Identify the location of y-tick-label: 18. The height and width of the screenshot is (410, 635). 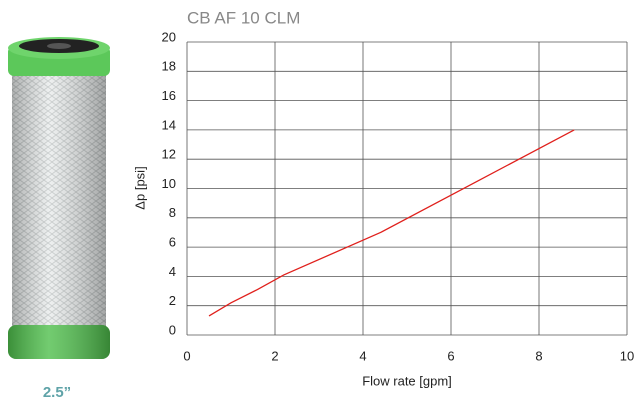
(169, 66).